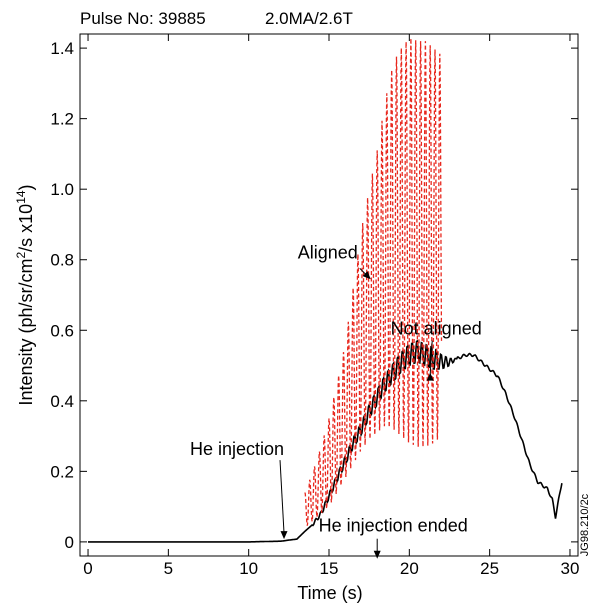 The height and width of the screenshot is (608, 592). Describe the element at coordinates (431, 357) in the screenshot. I see `not-aligned-arrow-line` at that location.